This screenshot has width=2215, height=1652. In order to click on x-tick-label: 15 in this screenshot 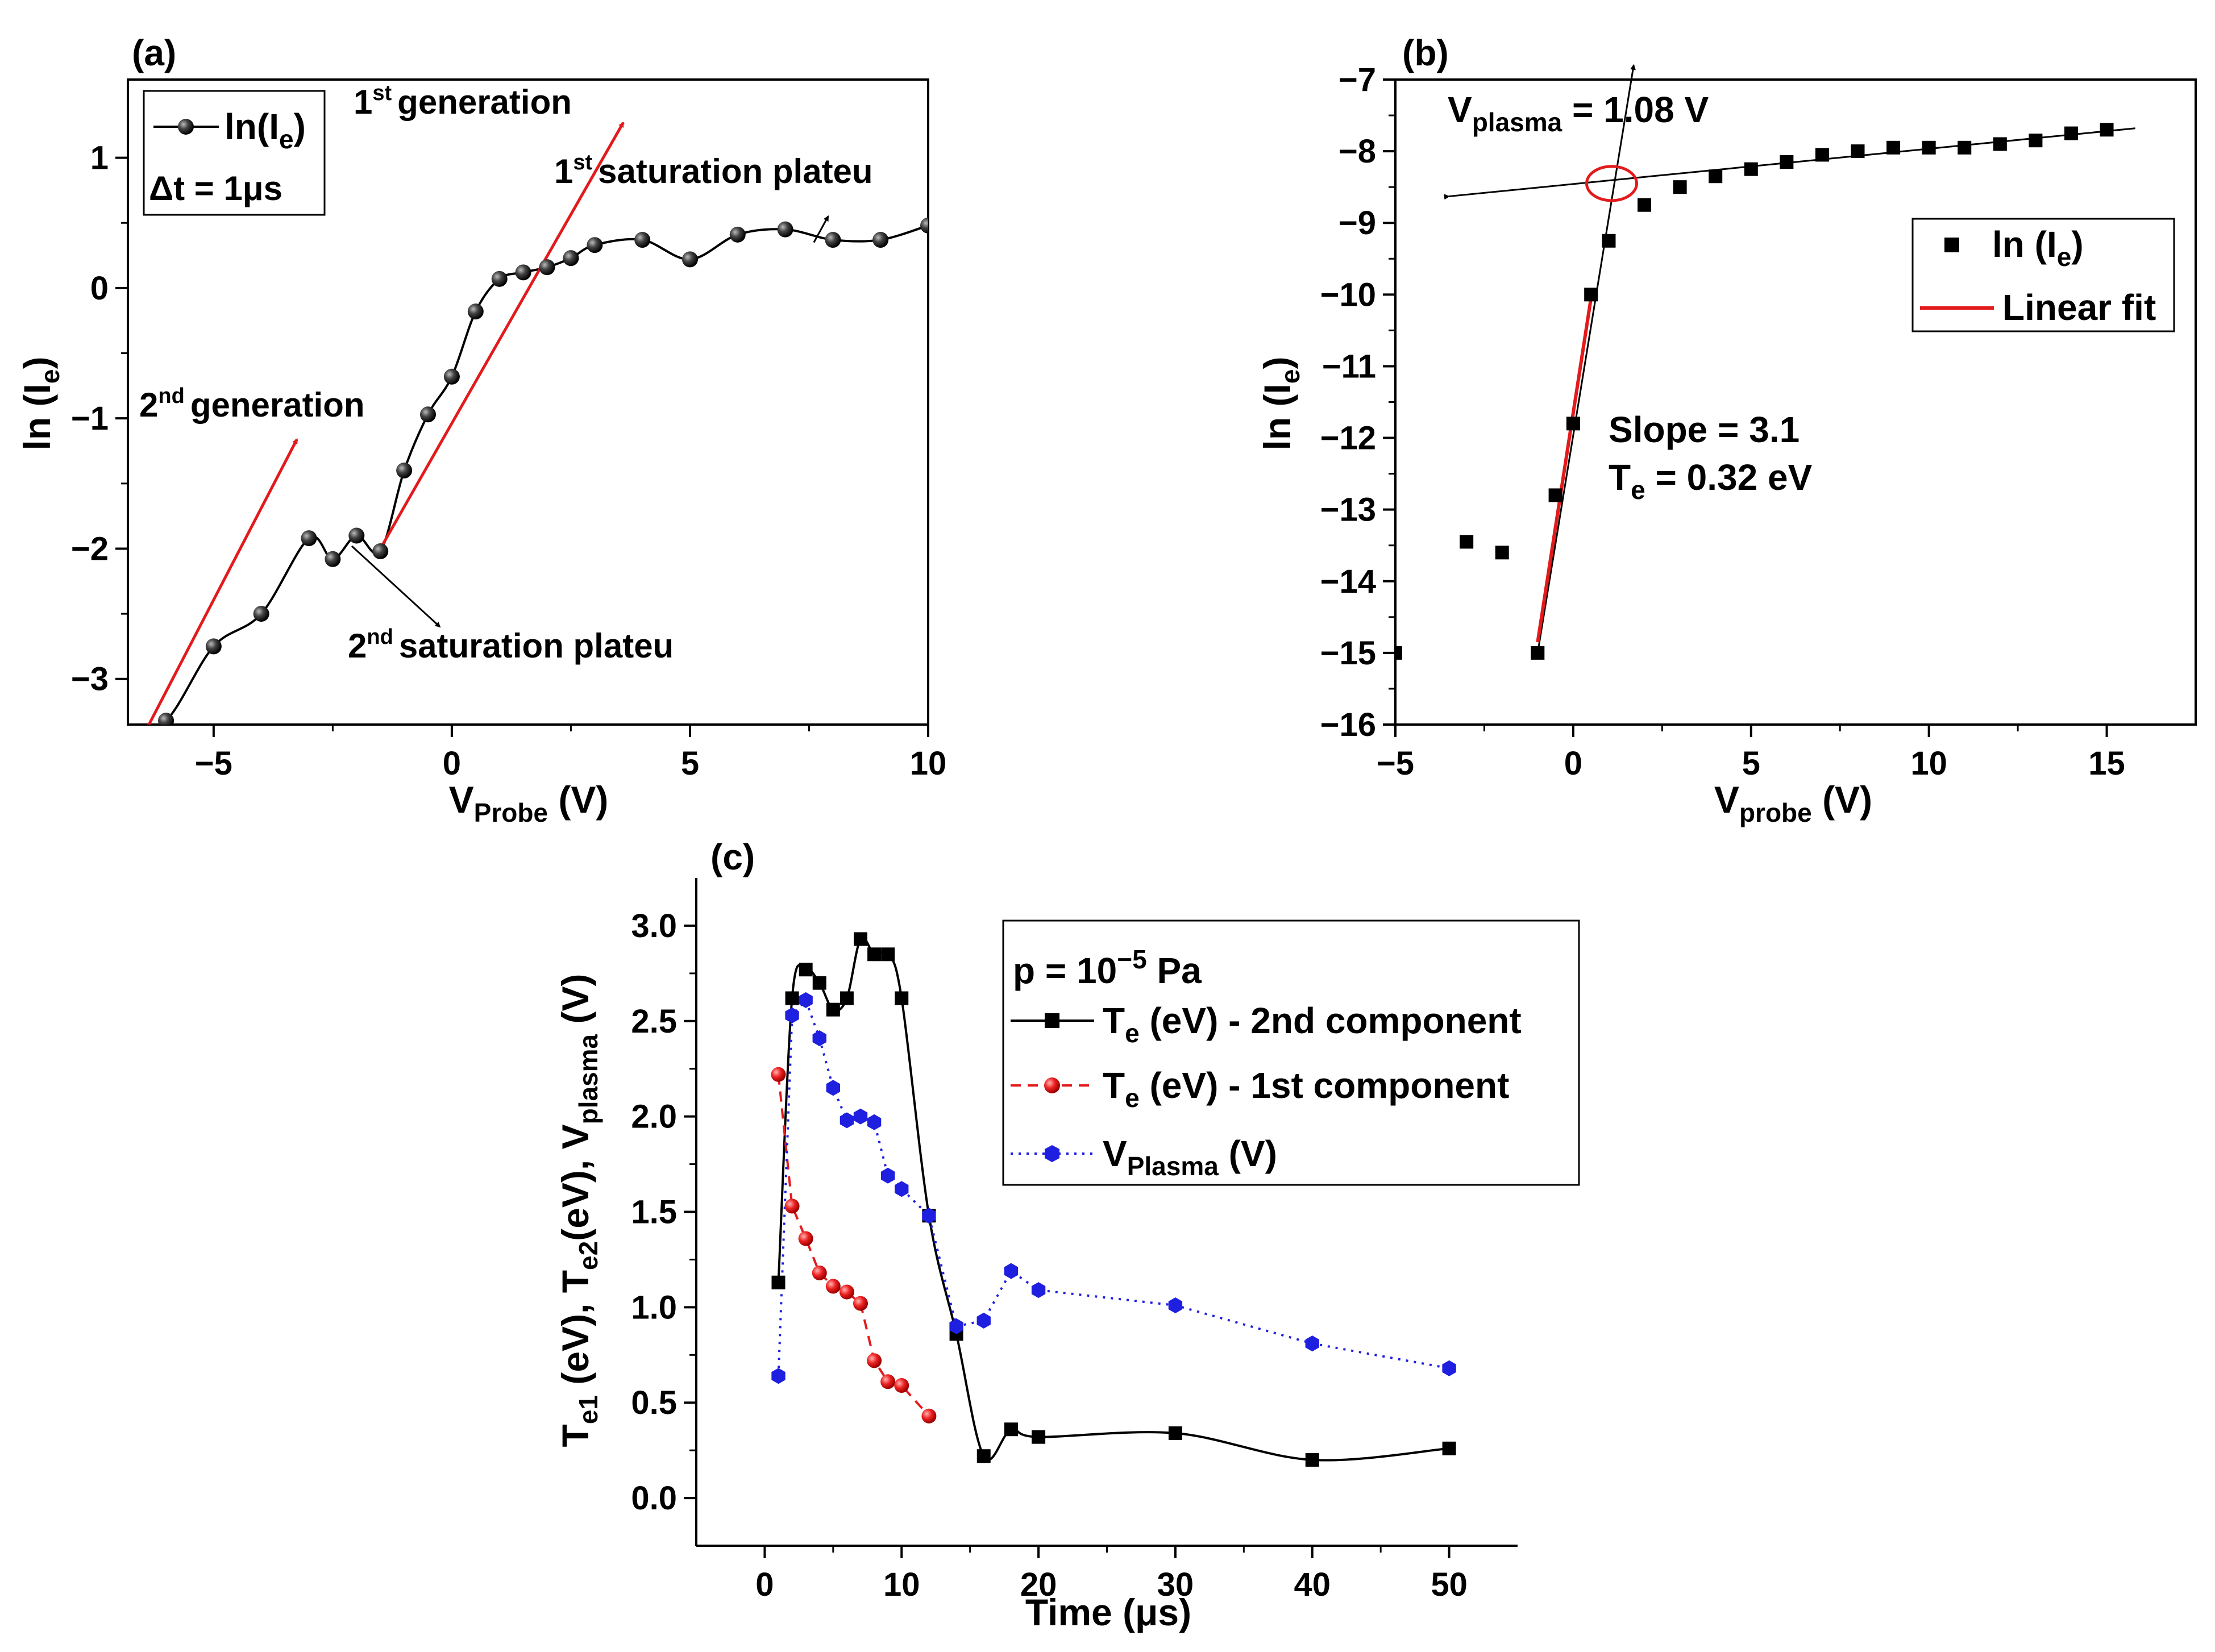, I will do `click(2106, 763)`.